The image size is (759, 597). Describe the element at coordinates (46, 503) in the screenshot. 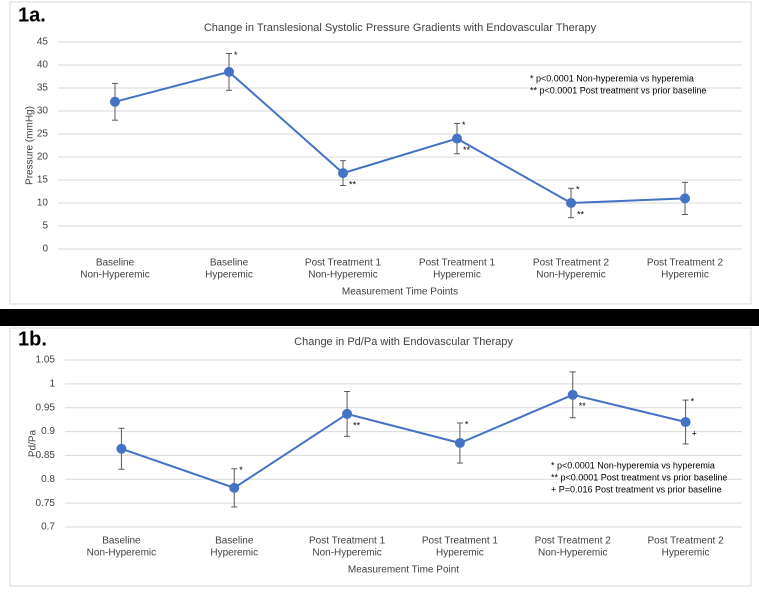

I see `y-tick-label: 0.75` at that location.